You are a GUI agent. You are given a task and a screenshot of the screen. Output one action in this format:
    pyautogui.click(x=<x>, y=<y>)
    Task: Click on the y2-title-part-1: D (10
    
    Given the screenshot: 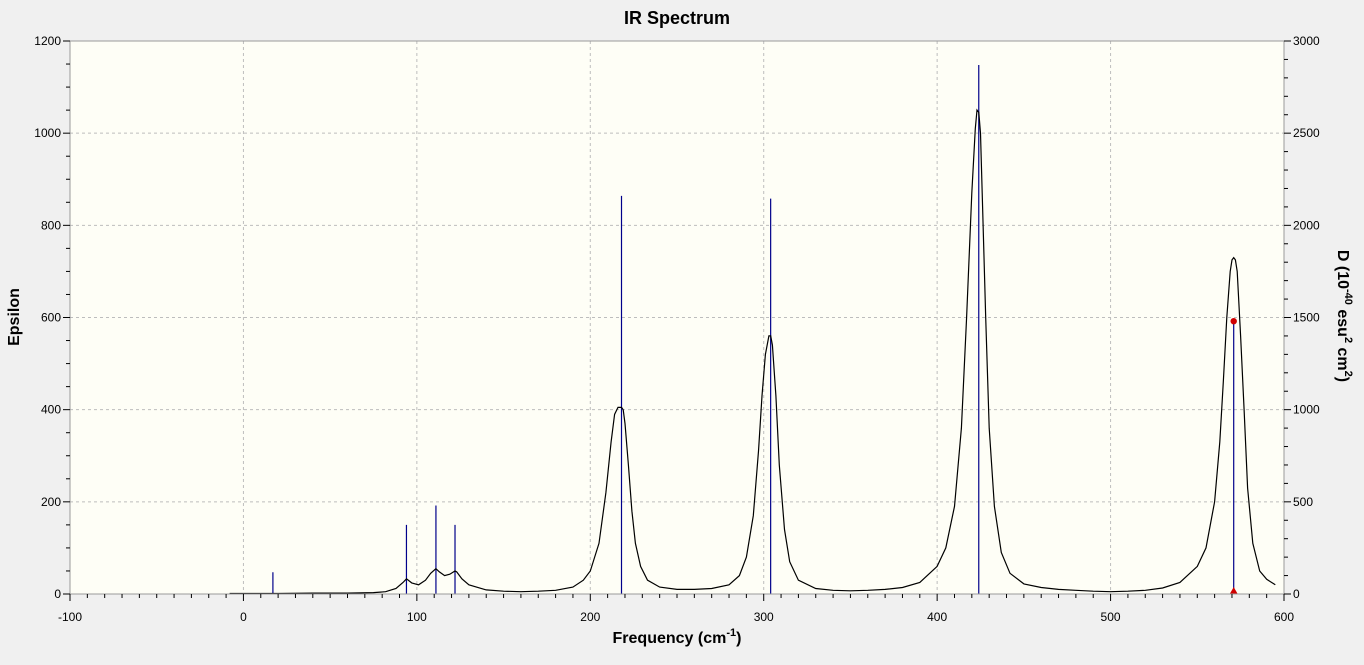 What is the action you would take?
    pyautogui.click(x=1342, y=269)
    